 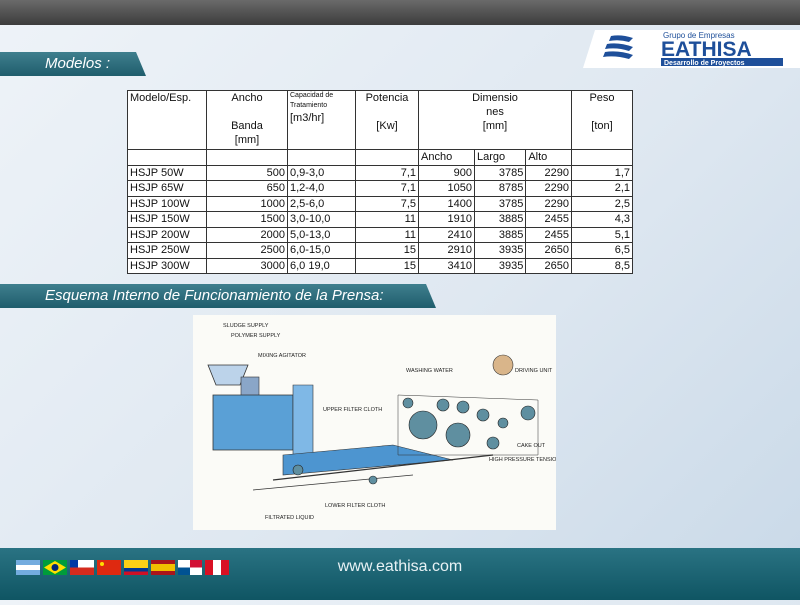 I want to click on header-line: [Kw], so click(x=387, y=126).